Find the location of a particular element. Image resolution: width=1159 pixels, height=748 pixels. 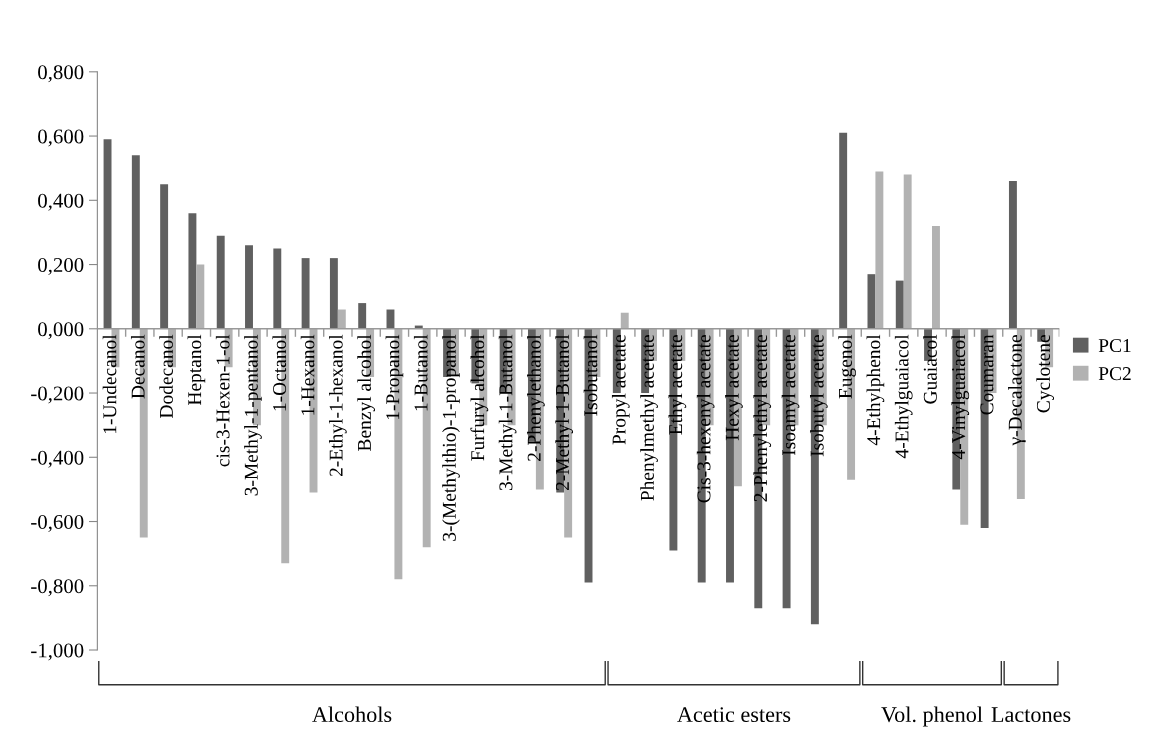

x-tick-label: 1-Octanol is located at coordinates (279, 372).